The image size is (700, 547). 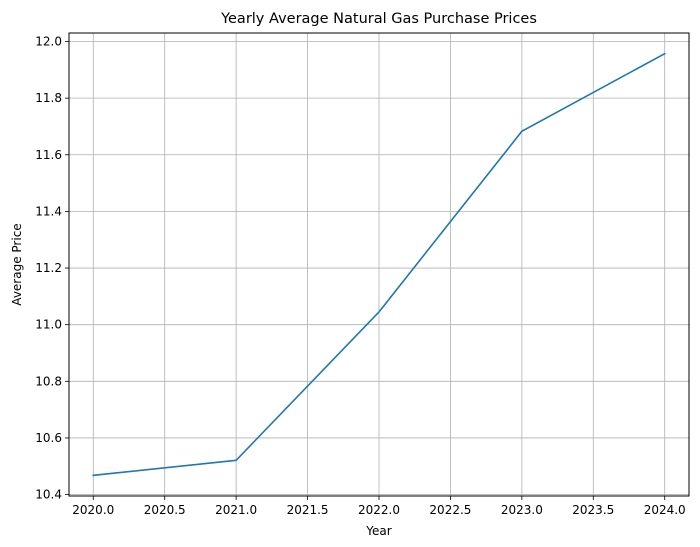 What do you see at coordinates (48, 41) in the screenshot?
I see `y-tick-label: 12.0` at bounding box center [48, 41].